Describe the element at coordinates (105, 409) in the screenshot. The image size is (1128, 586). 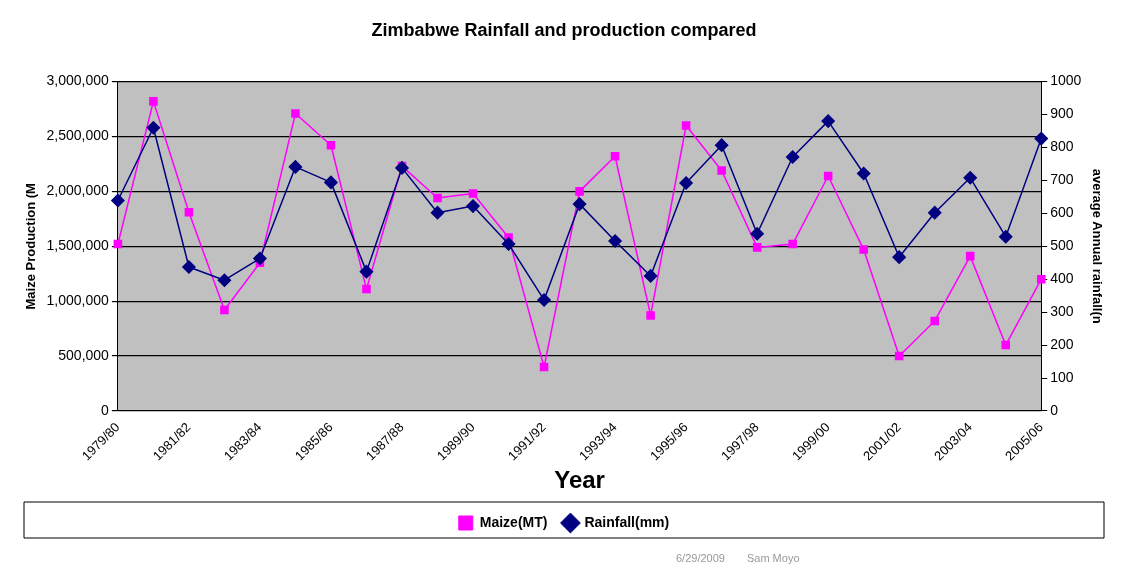
I see `y-tick-label: 0` at that location.